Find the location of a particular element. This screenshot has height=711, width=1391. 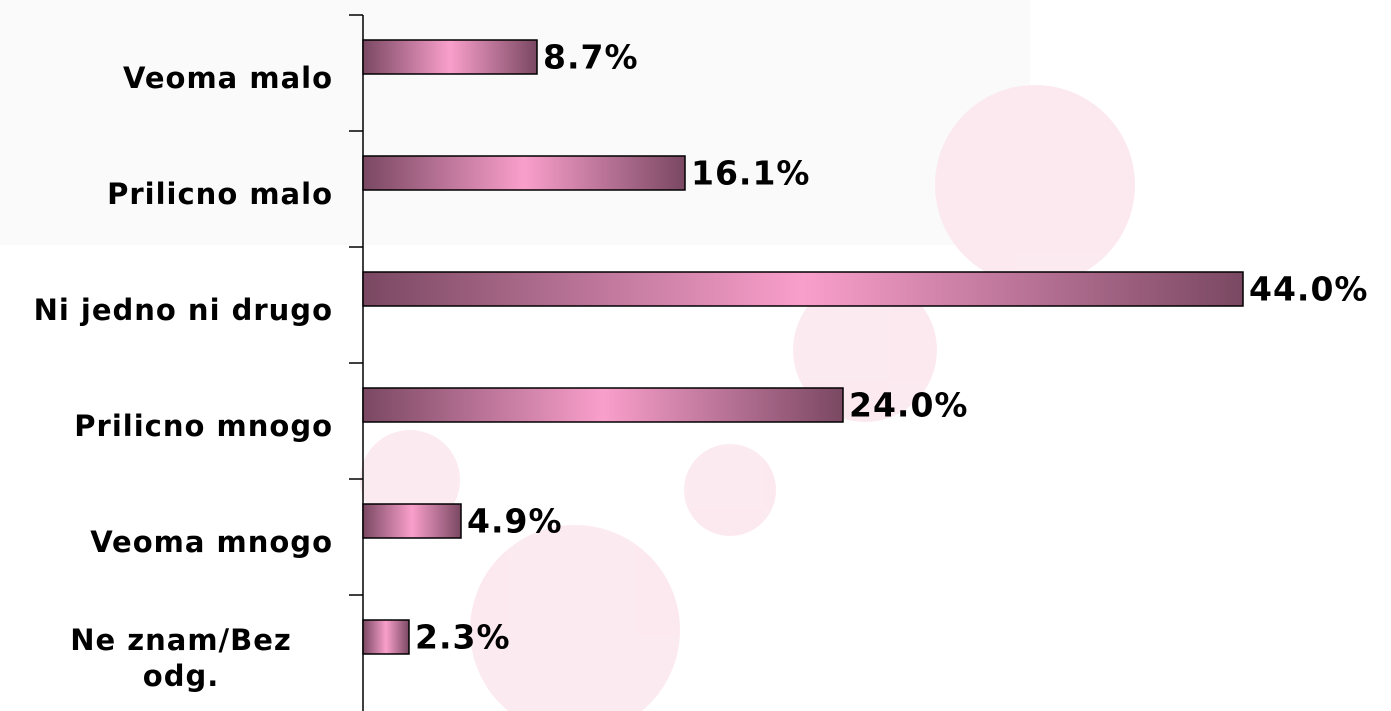

category-label: Ne znam/Bez odg. is located at coordinates (181, 657).